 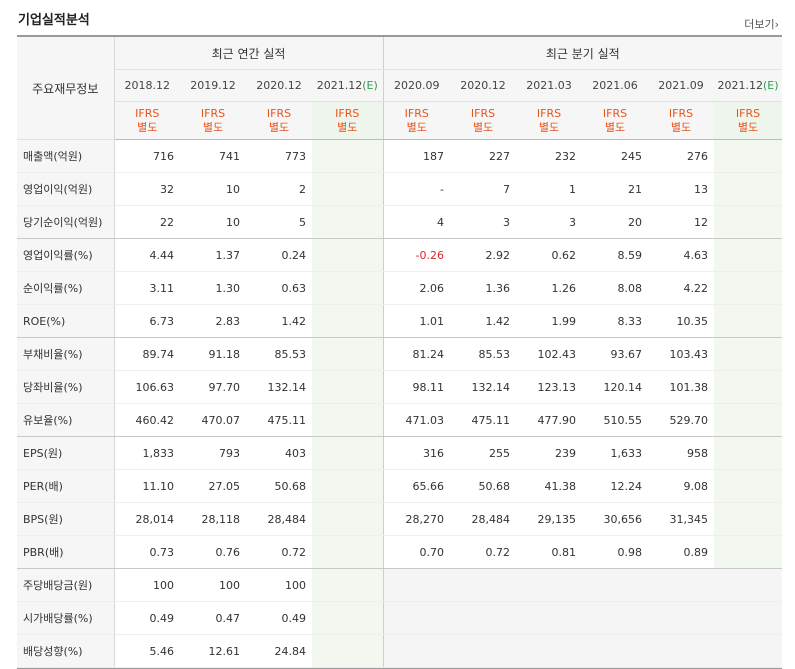 I want to click on section-title: 기업실적분석, so click(x=54, y=20).